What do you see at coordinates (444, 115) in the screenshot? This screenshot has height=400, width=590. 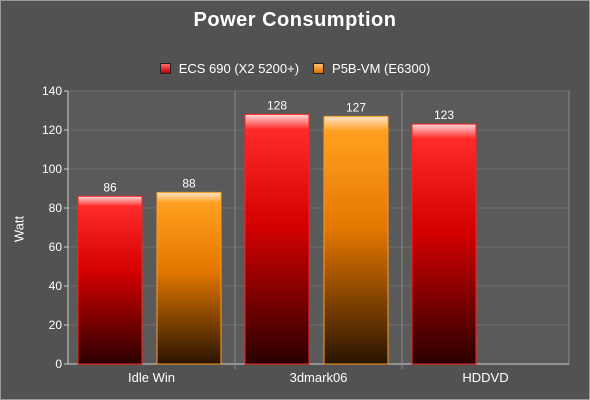 I see `data-label: 123` at bounding box center [444, 115].